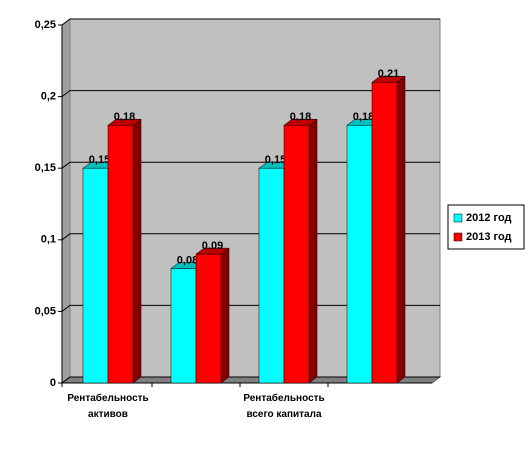  I want to click on data-label: 0,09, so click(212, 246).